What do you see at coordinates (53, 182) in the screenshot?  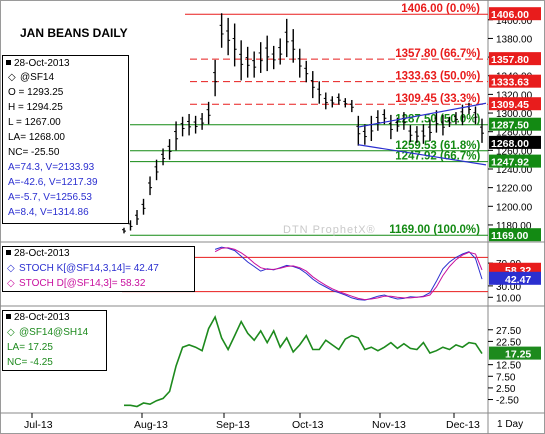 I see `price-legend-trend-2: A=-42.6, V=1217.39` at bounding box center [53, 182].